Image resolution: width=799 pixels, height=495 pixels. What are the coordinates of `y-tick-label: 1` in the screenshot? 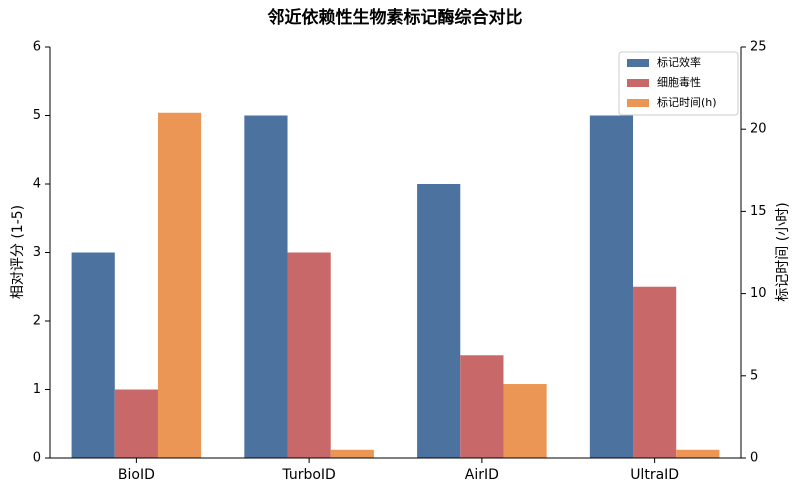 It's located at (37, 389).